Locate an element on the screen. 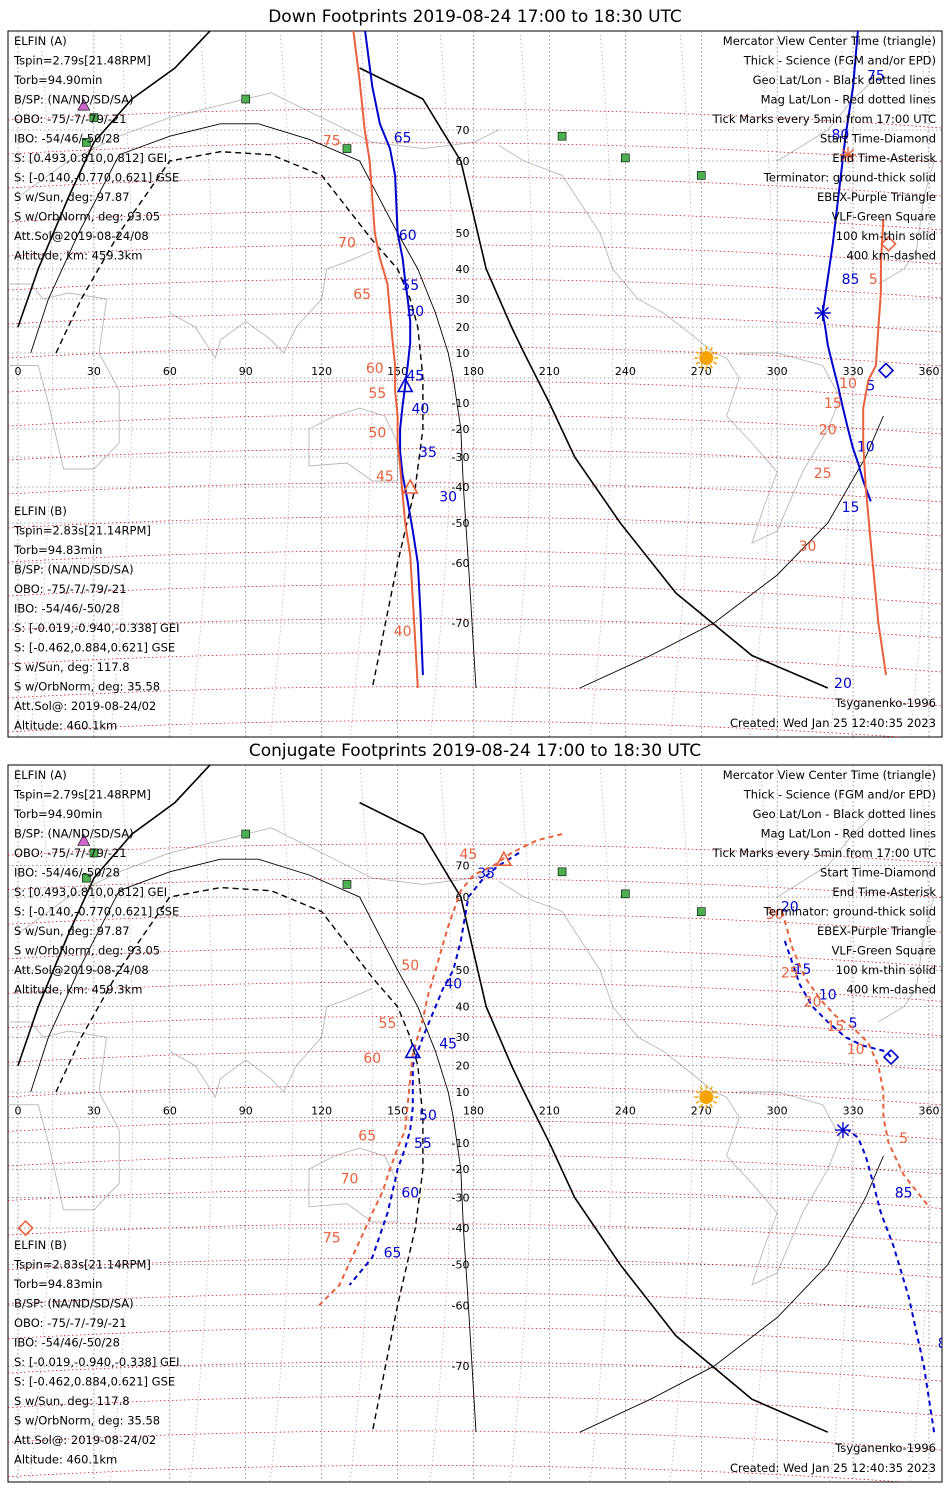 The height and width of the screenshot is (1500, 950). model-label: Tsyganenko-1996 is located at coordinates (885, 703).